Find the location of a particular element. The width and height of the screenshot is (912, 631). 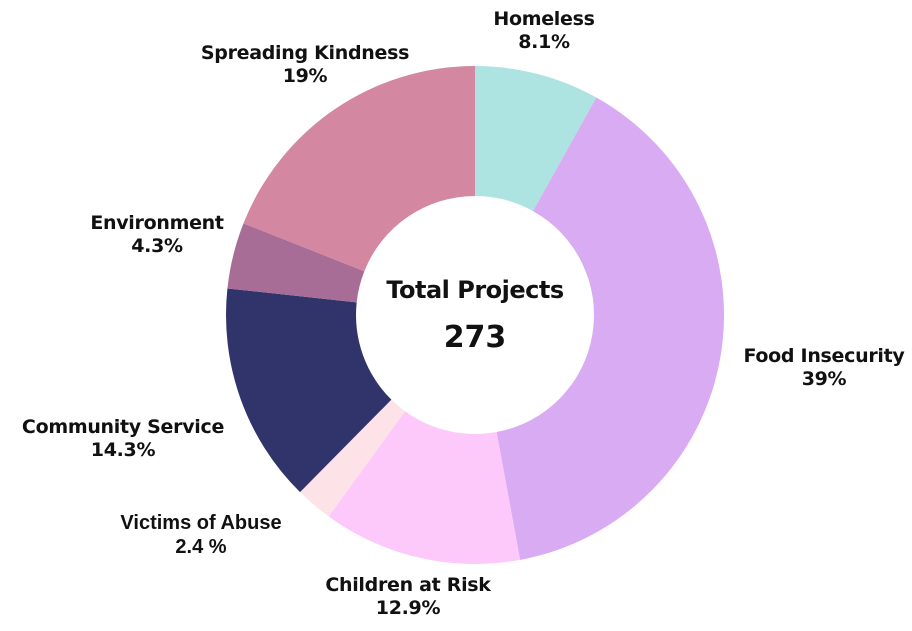

label-spreading-kindness: Spreading Kindness 19% is located at coordinates (305, 65).